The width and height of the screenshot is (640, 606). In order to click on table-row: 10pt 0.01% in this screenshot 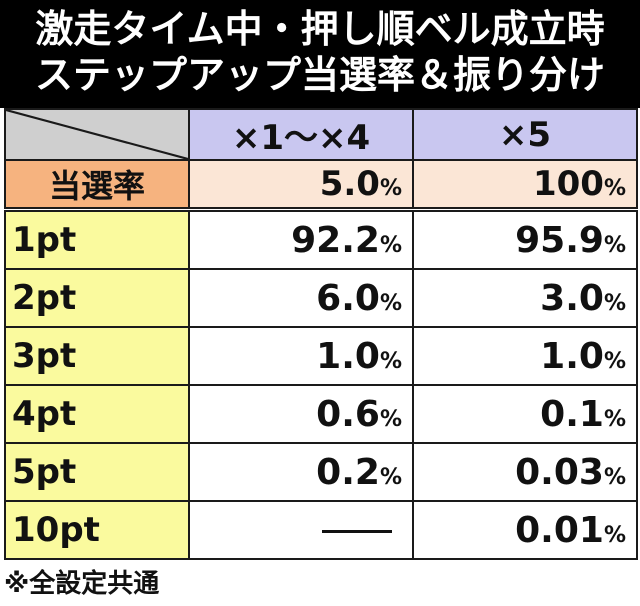, I will do `click(321, 530)`.